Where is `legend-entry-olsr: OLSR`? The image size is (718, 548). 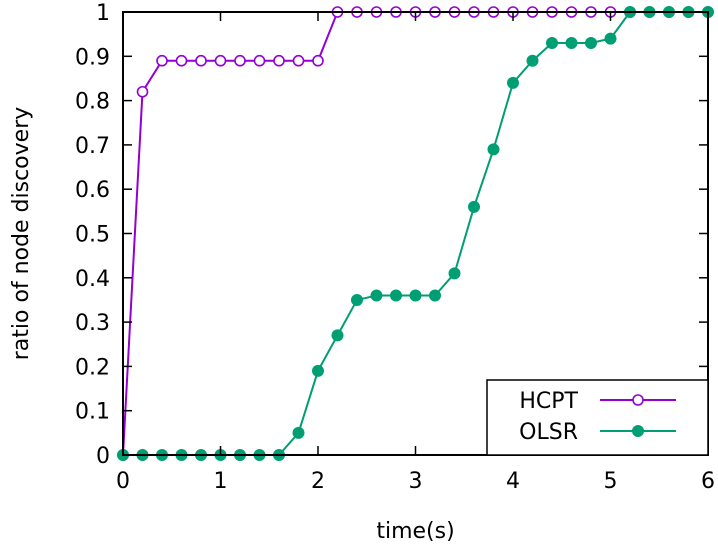
legend-entry-olsr: OLSR is located at coordinates (597, 432).